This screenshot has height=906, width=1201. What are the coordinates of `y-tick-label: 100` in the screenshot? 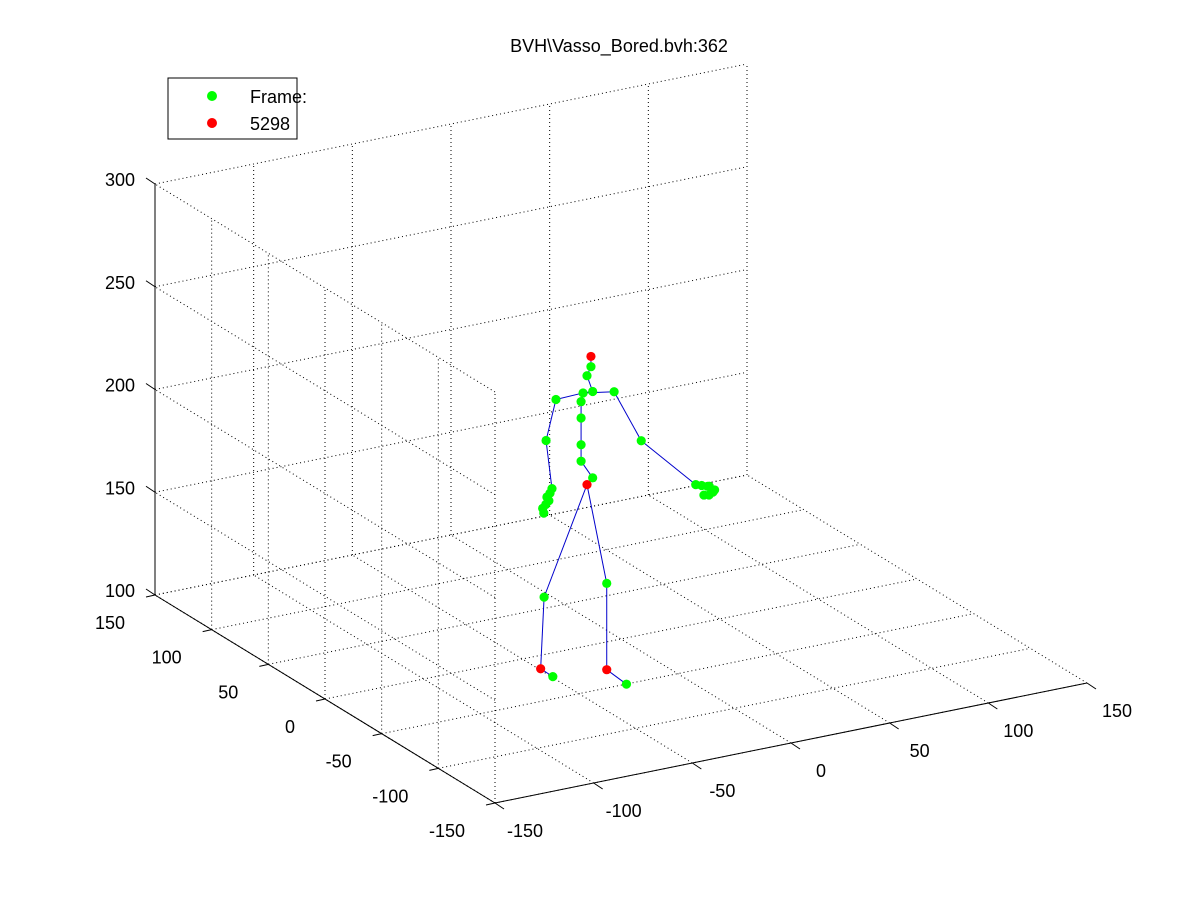 It's located at (167, 658).